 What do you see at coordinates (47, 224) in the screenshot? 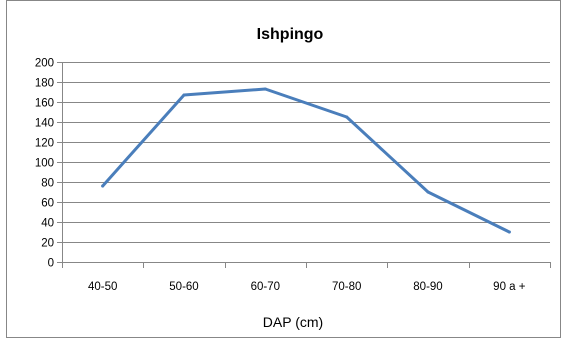
I see `y-tick-label: 40` at bounding box center [47, 224].